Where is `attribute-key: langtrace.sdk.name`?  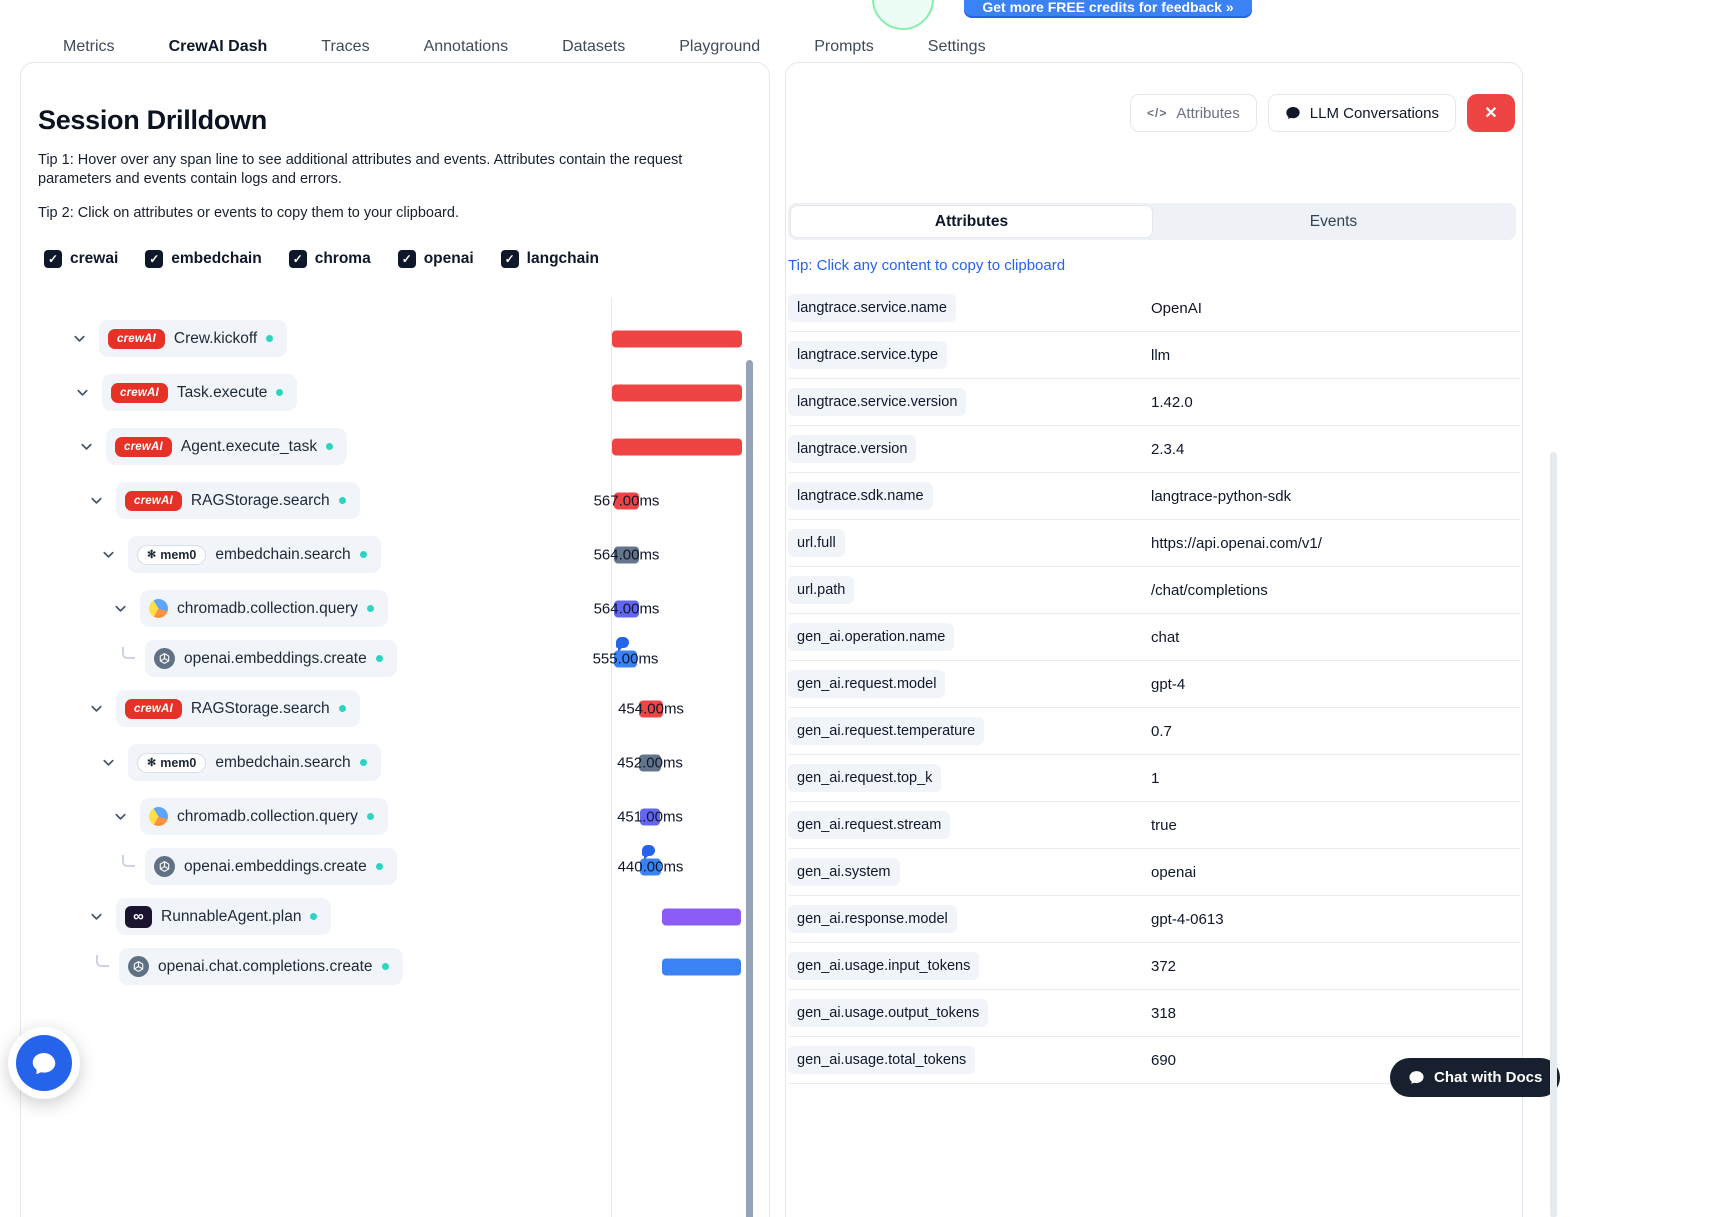
attribute-key: langtrace.sdk.name is located at coordinates (860, 496).